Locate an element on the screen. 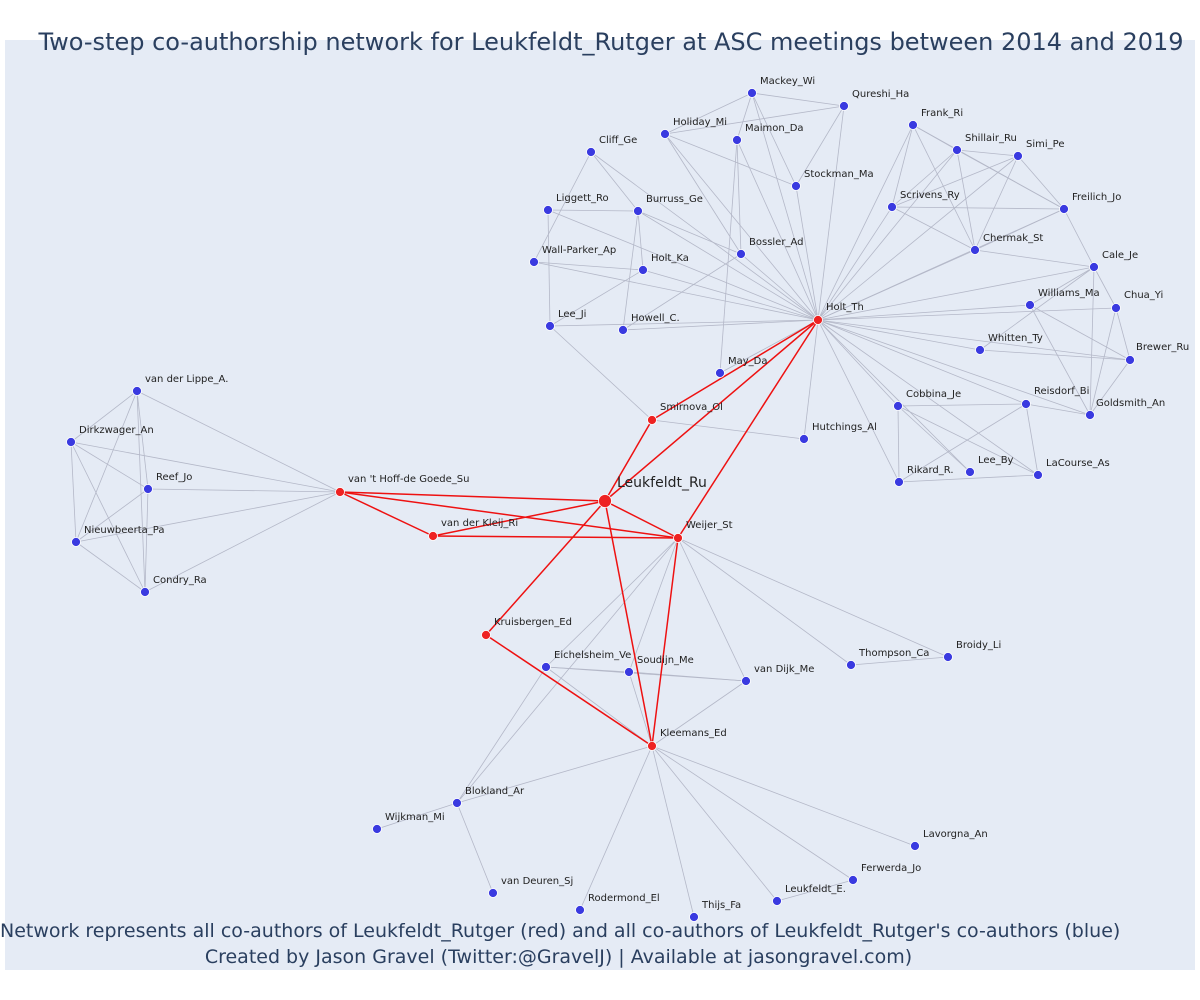 The width and height of the screenshot is (1200, 1000). node-cale-je is located at coordinates (1094, 267).